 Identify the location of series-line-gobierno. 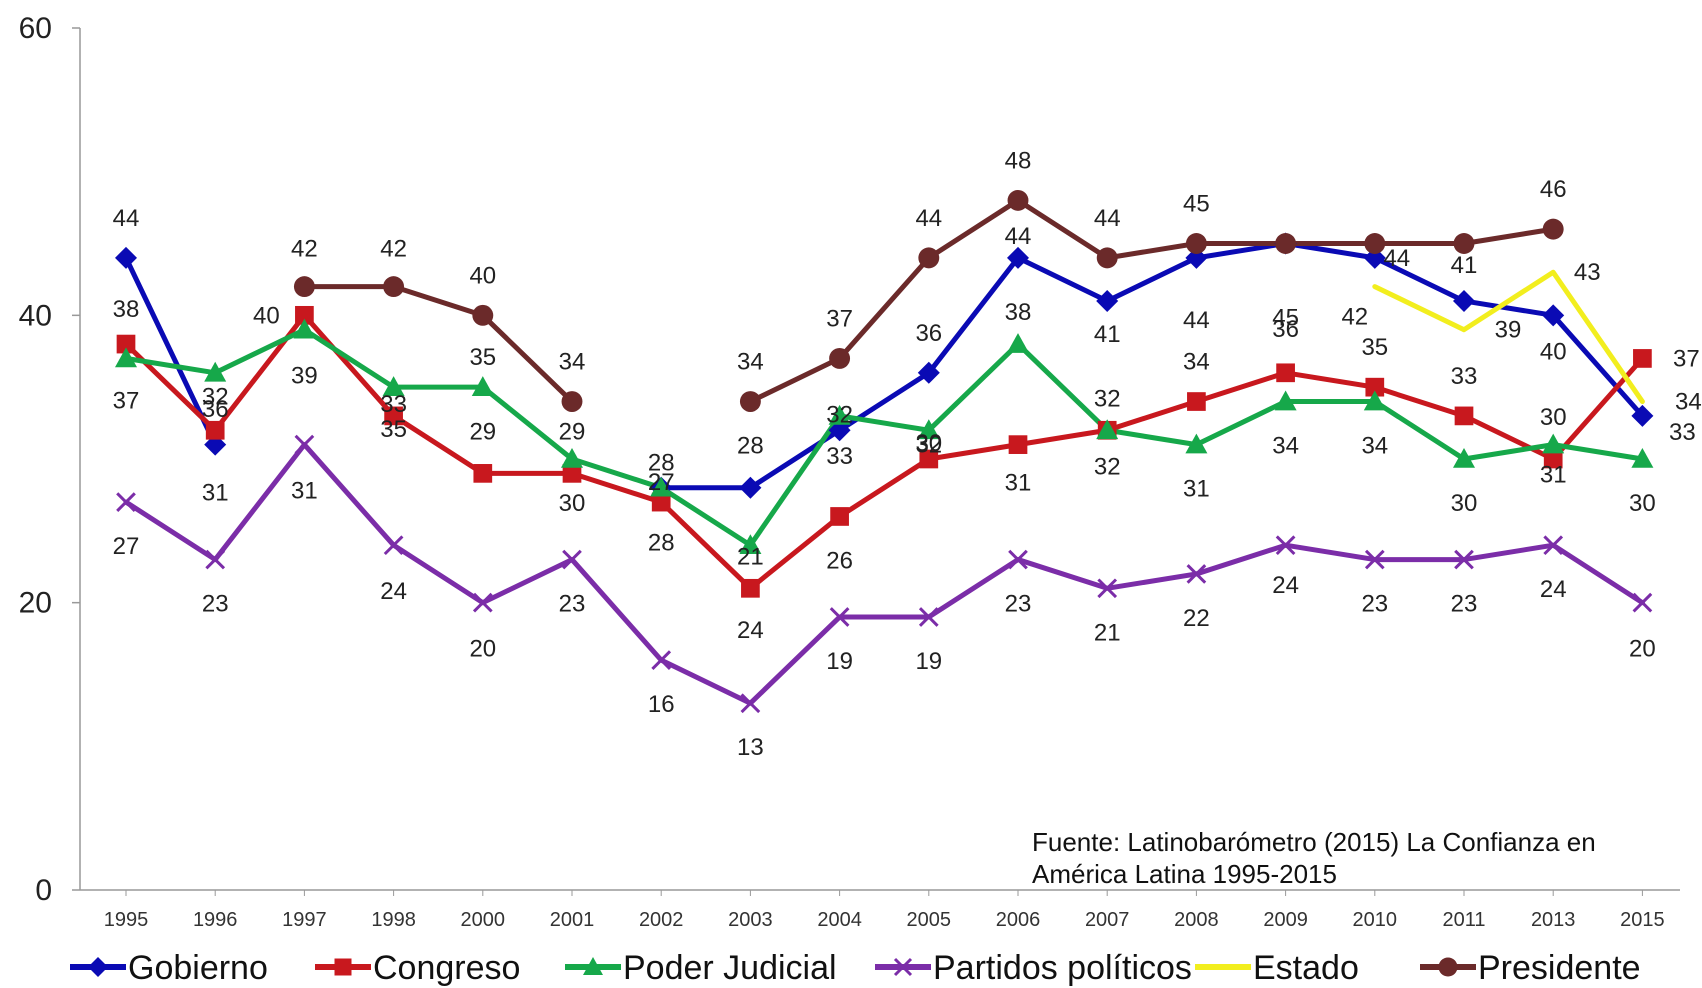
(1151, 366).